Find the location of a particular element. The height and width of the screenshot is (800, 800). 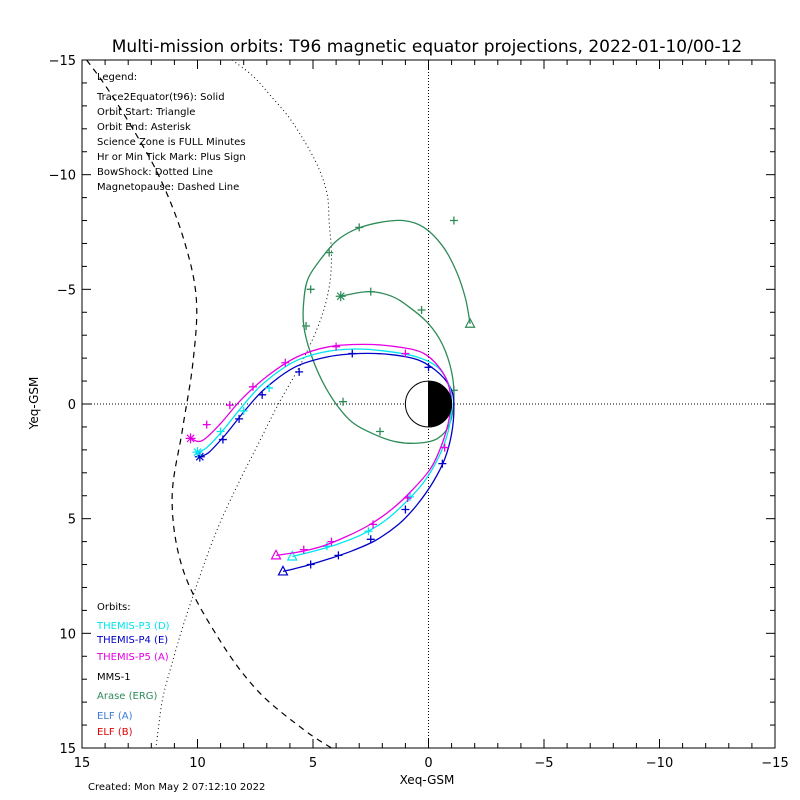

x-tick-label: 0 is located at coordinates (428, 763).